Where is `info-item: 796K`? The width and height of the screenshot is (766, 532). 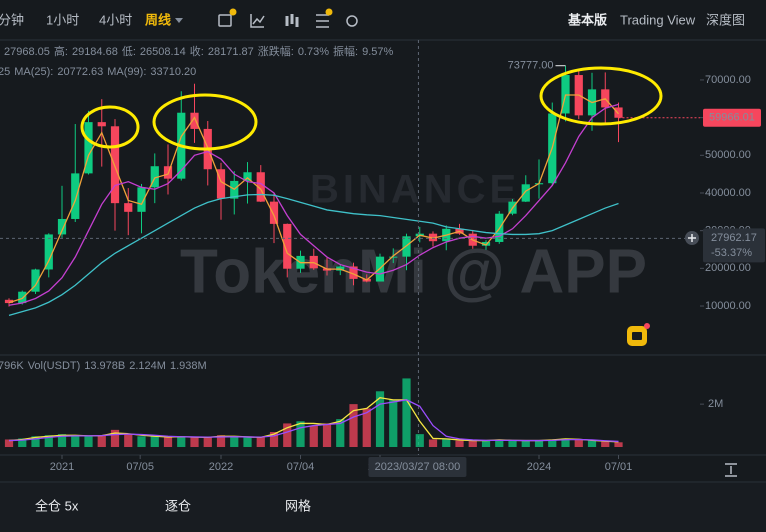
info-item: 796K is located at coordinates (12, 366).